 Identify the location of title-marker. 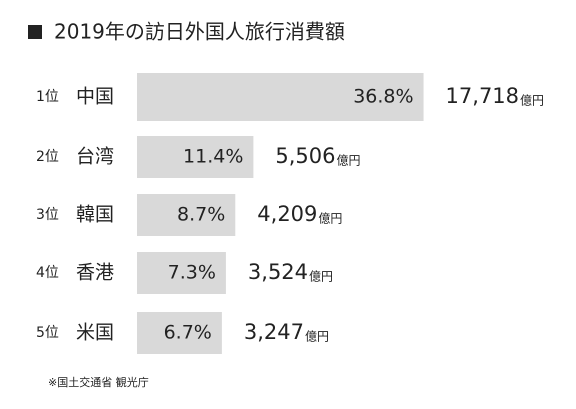
(35, 32).